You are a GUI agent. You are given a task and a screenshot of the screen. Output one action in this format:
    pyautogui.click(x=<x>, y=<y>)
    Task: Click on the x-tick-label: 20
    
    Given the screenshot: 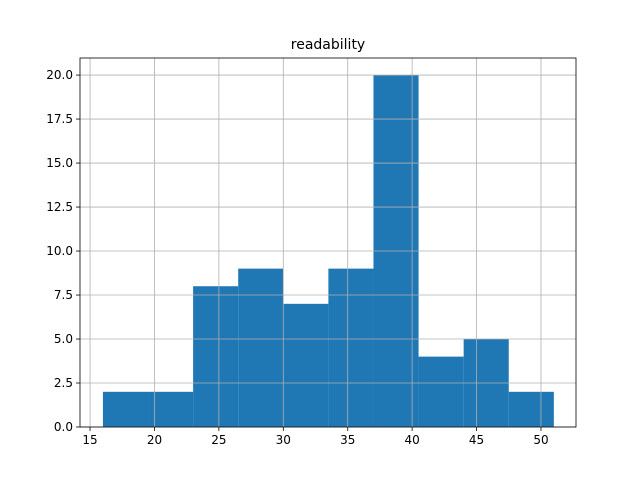 What is the action you would take?
    pyautogui.click(x=154, y=440)
    